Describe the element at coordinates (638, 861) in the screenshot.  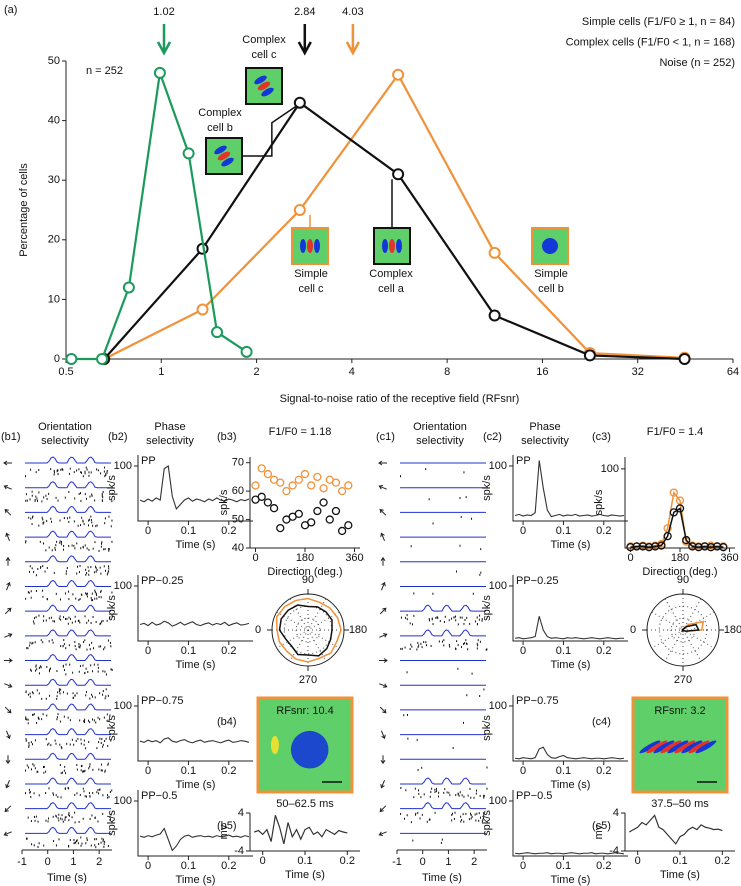
I see `x-tick-label: 0` at that location.